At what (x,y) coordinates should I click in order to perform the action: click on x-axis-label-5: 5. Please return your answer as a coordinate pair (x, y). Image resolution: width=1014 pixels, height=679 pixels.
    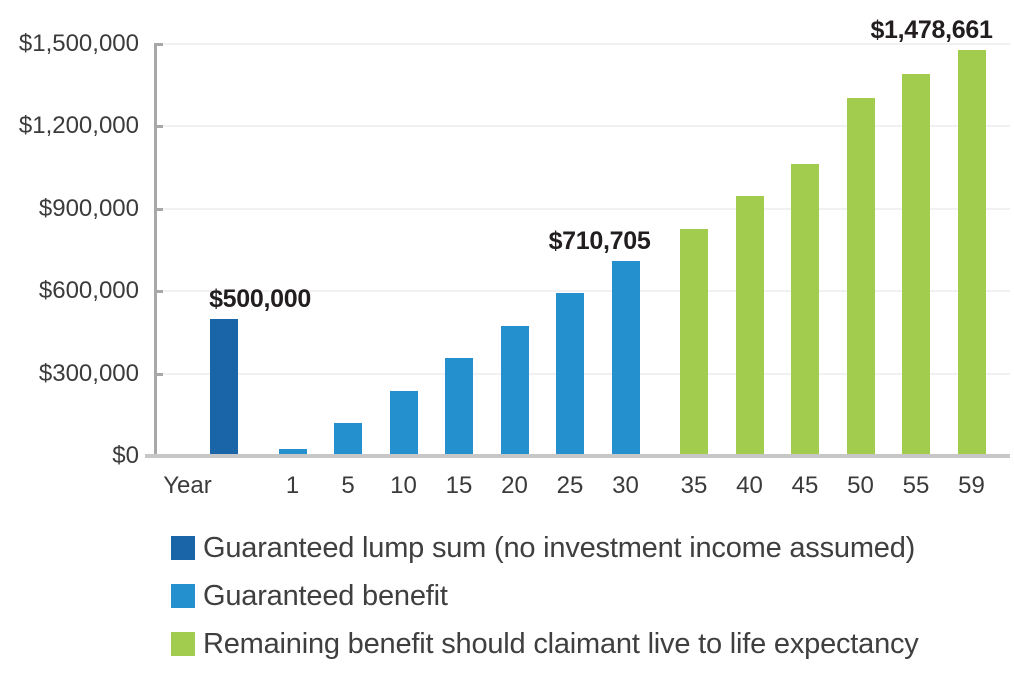
    Looking at the image, I should click on (348, 485).